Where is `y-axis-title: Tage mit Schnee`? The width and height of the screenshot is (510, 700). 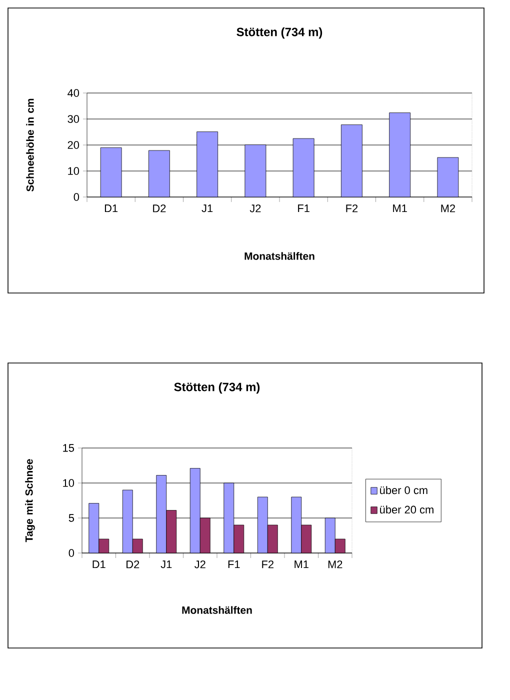 y-axis-title: Tage mit Schnee is located at coordinates (30, 500).